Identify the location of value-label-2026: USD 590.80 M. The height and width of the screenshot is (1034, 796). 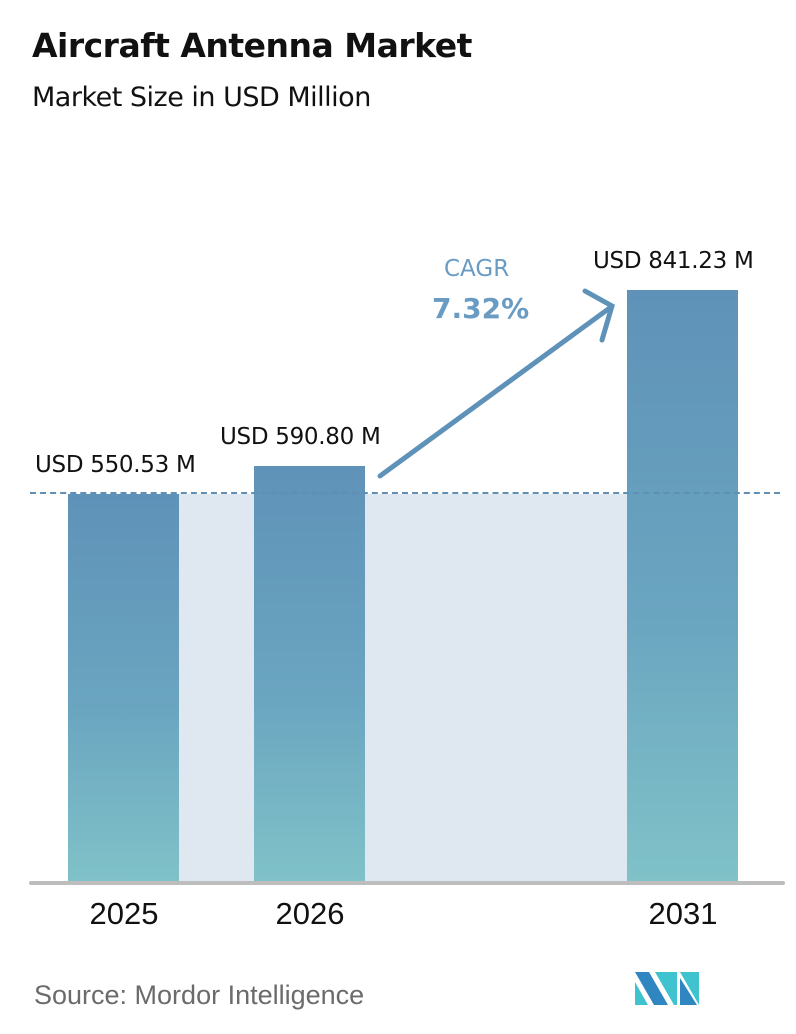
(300, 437).